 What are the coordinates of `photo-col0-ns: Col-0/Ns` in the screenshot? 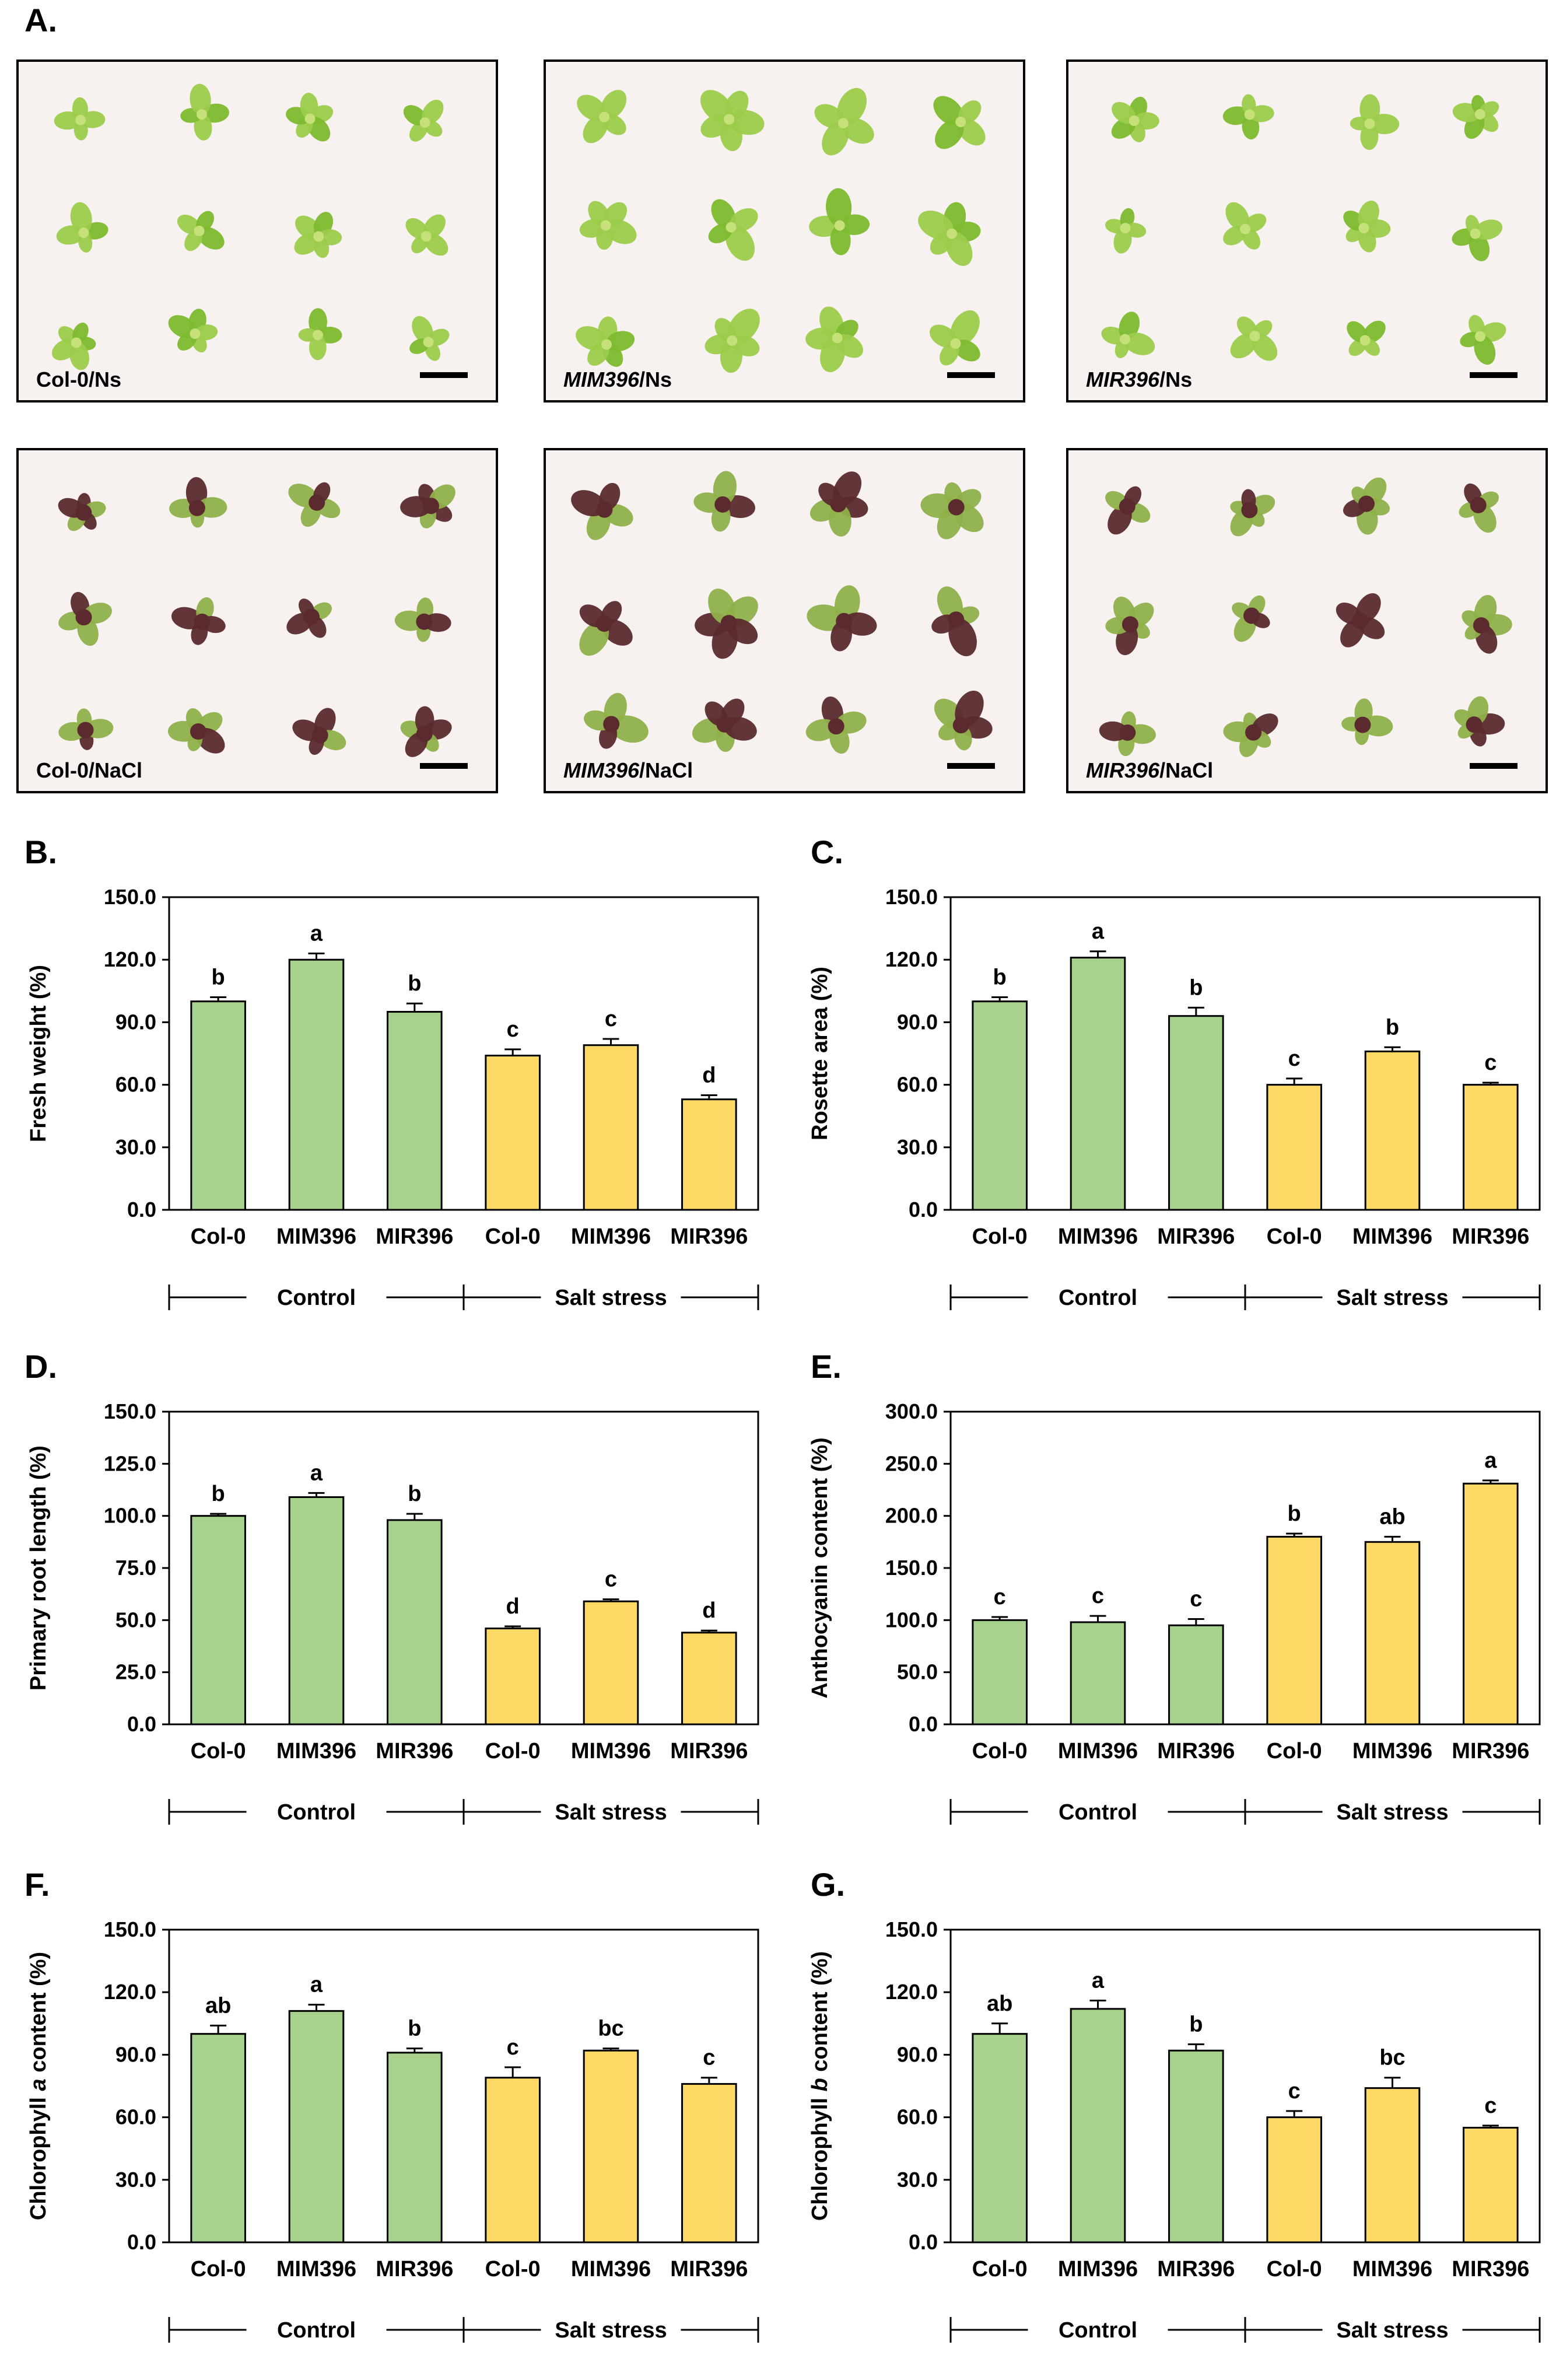 It's located at (257, 231).